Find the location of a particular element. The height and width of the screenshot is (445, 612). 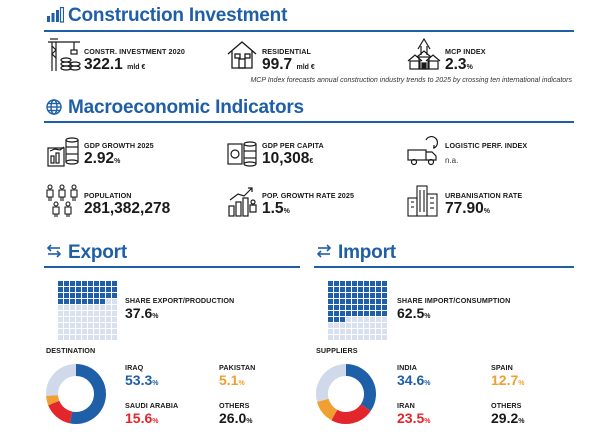

export-title: Export is located at coordinates (97, 252).